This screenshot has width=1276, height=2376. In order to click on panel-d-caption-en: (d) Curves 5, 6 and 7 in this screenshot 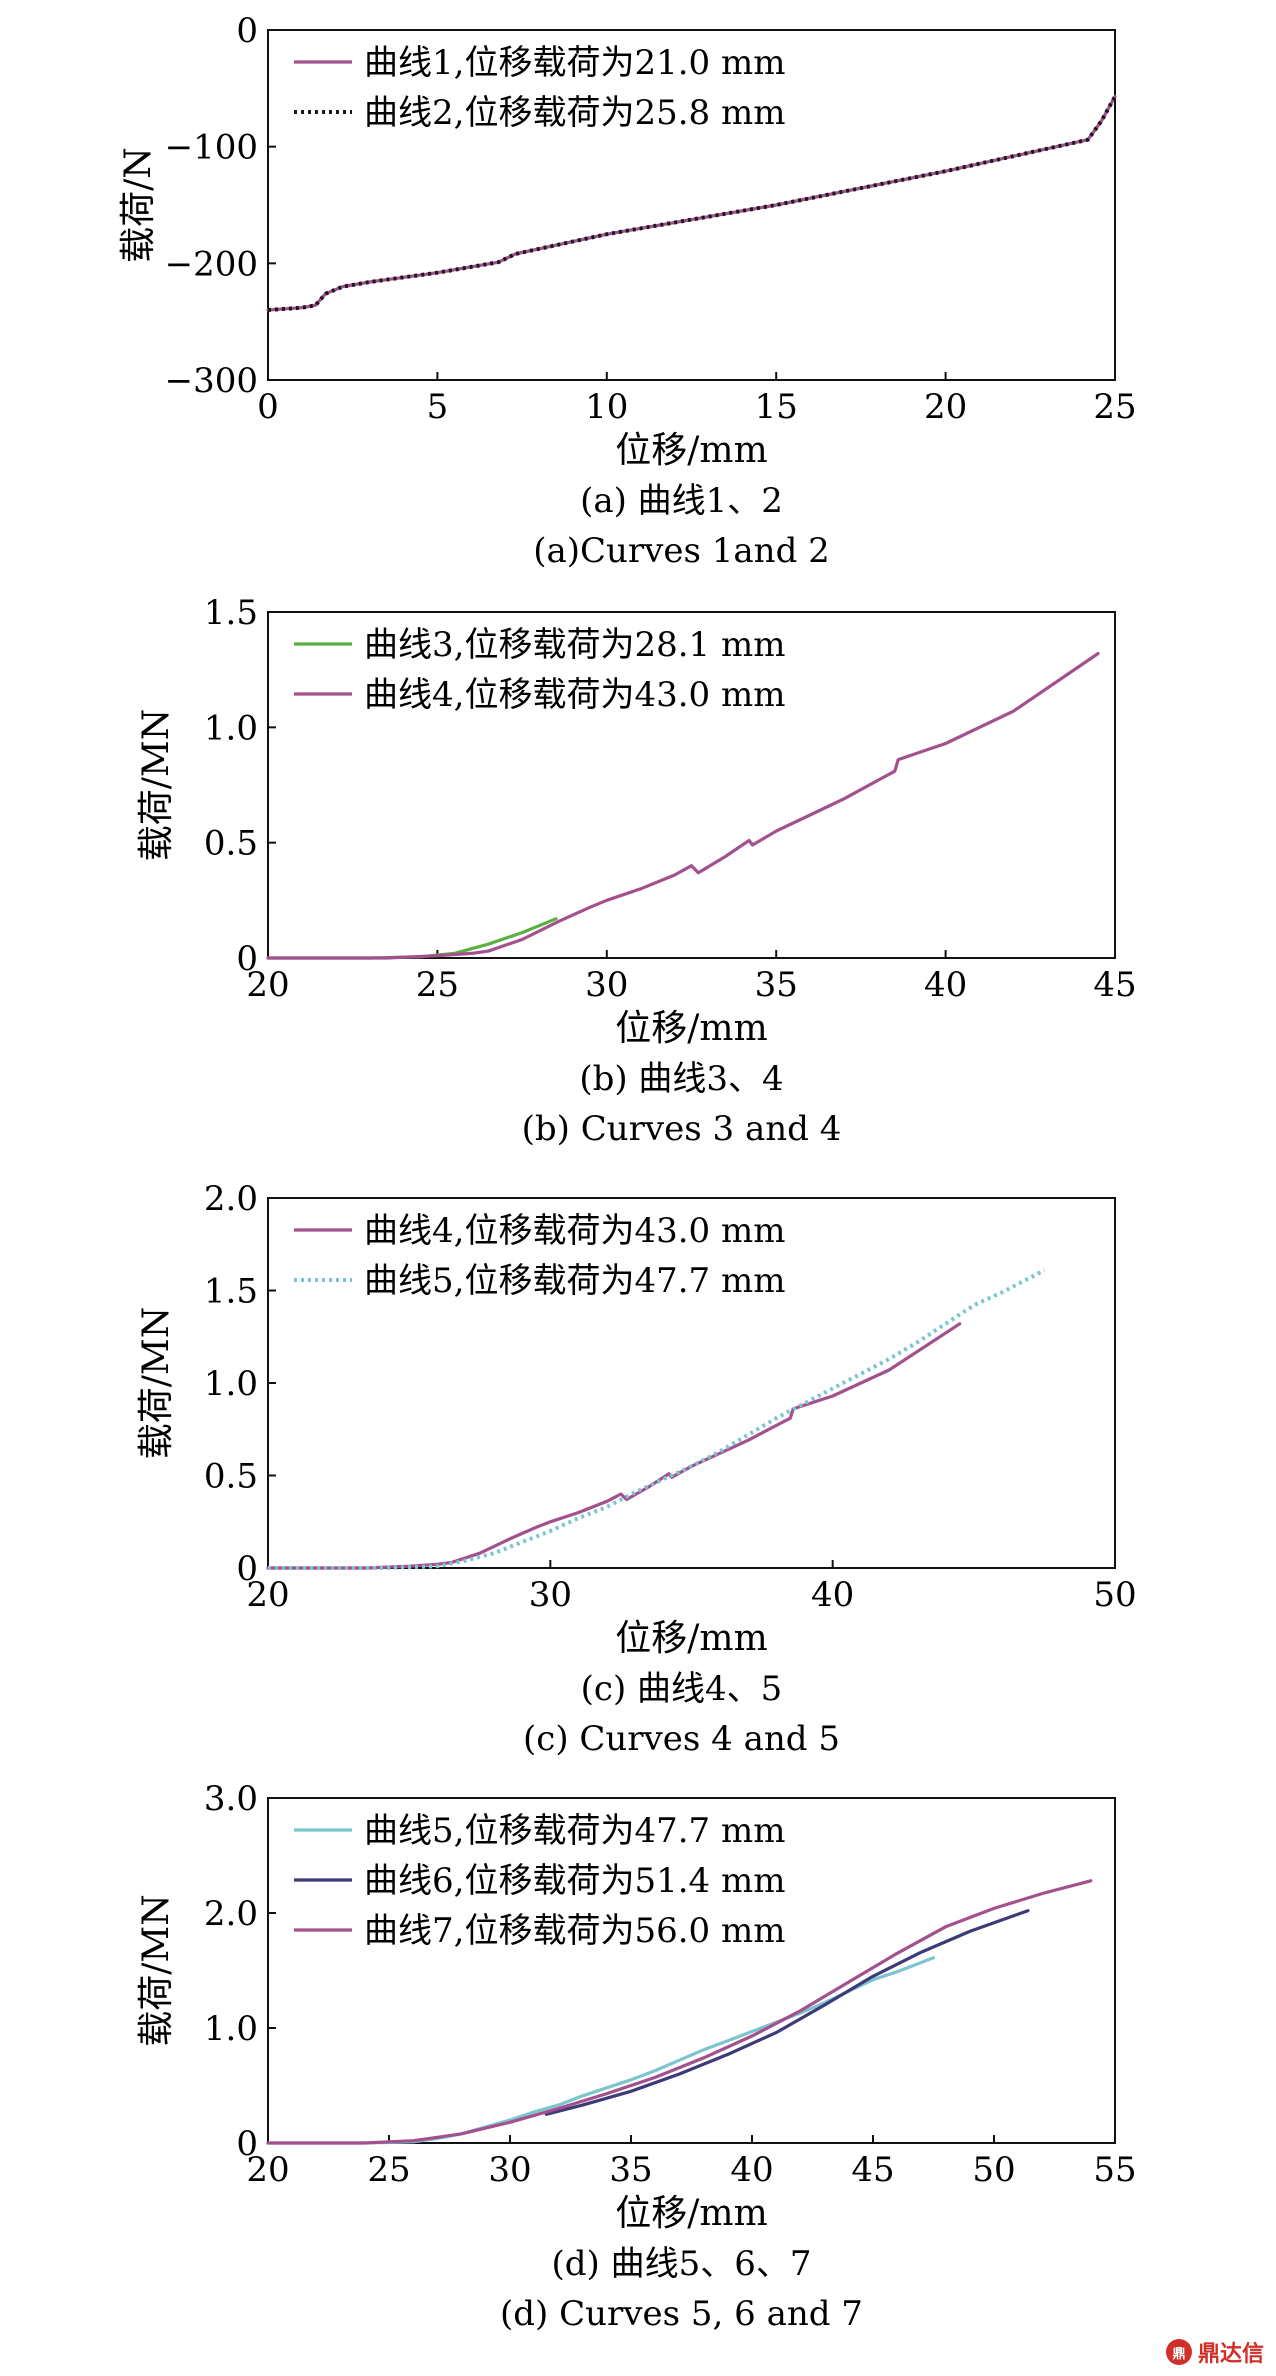, I will do `click(681, 2314)`.